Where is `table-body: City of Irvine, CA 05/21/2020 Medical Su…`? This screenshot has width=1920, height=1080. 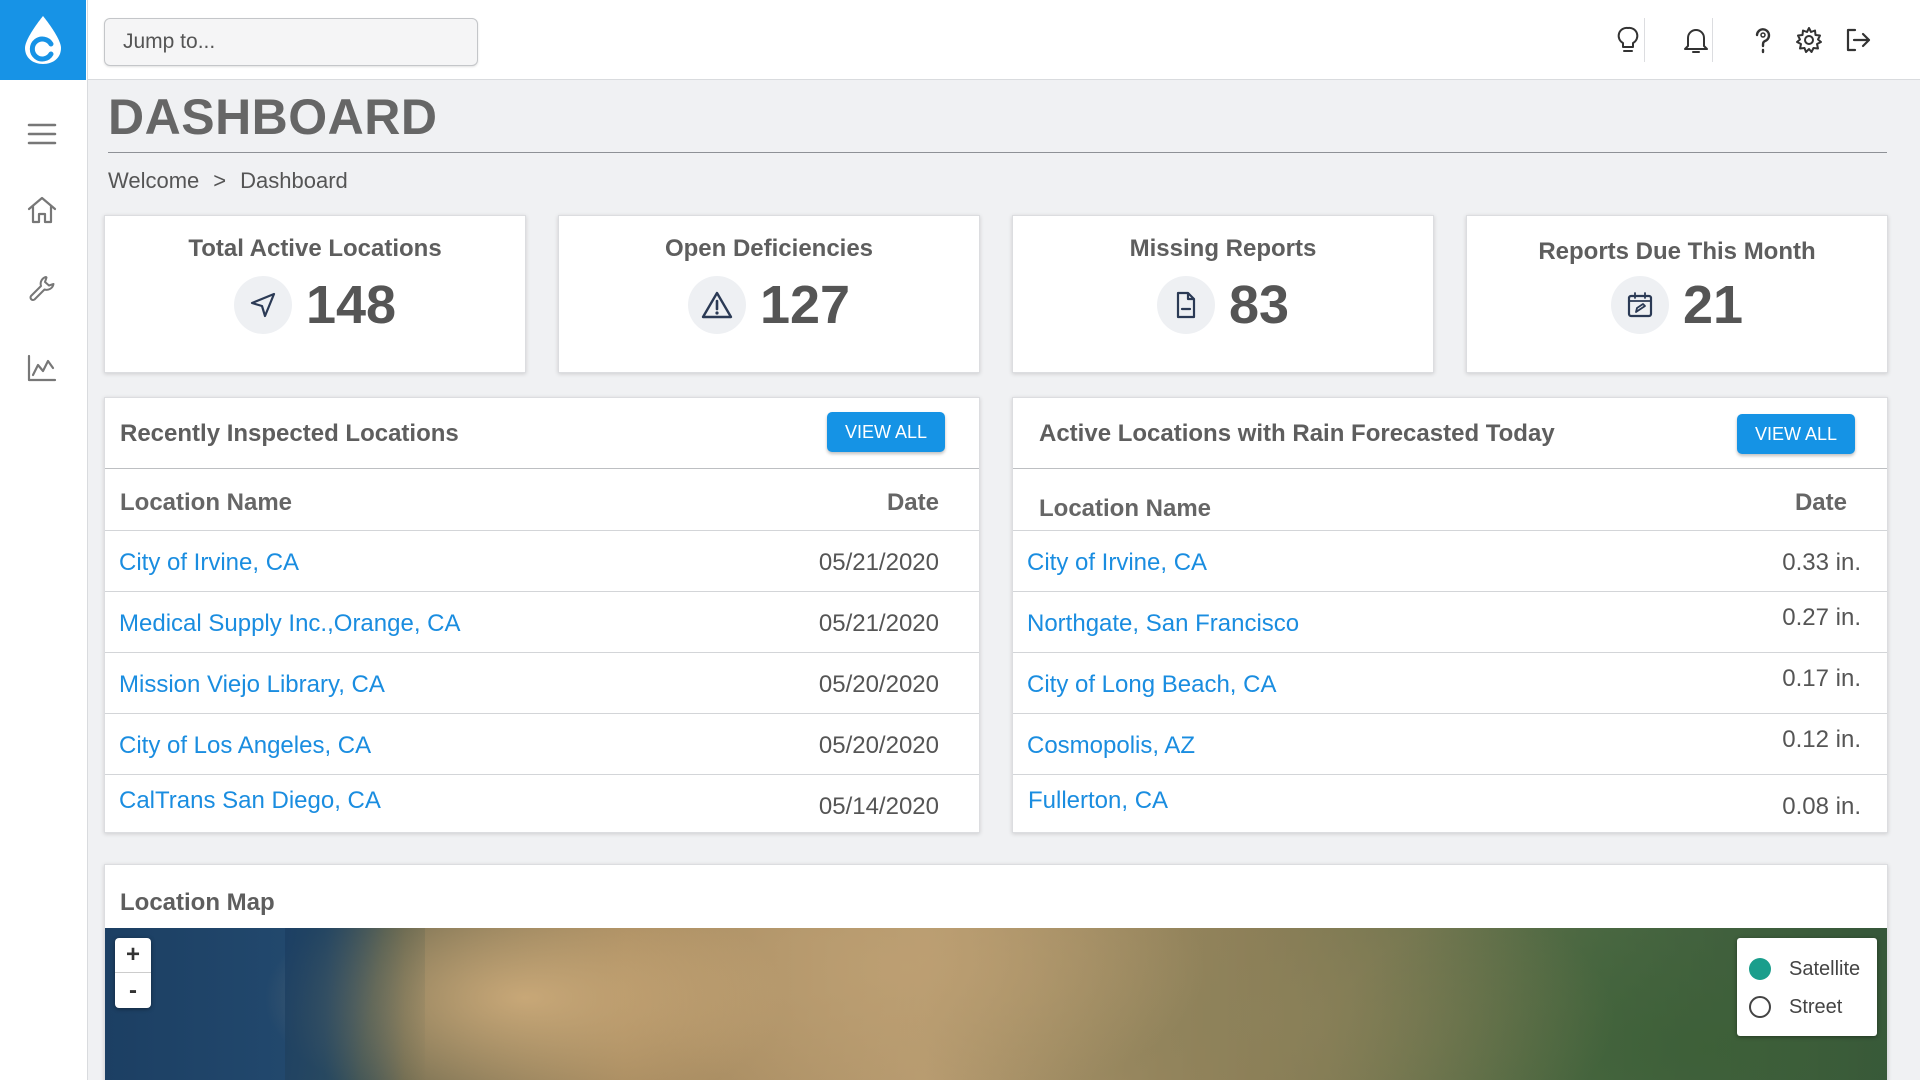
table-body: City of Irvine, CA 05/21/2020 Medical Su… is located at coordinates (542, 682).